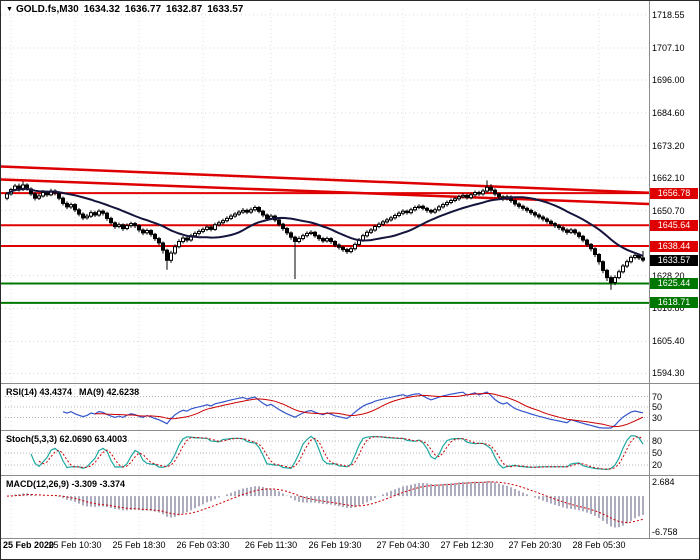 This screenshot has width=700, height=560. What do you see at coordinates (67, 439) in the screenshot?
I see `stoch-name-value: Stoch(5,3,3) 62.0690 63.4003` at bounding box center [67, 439].